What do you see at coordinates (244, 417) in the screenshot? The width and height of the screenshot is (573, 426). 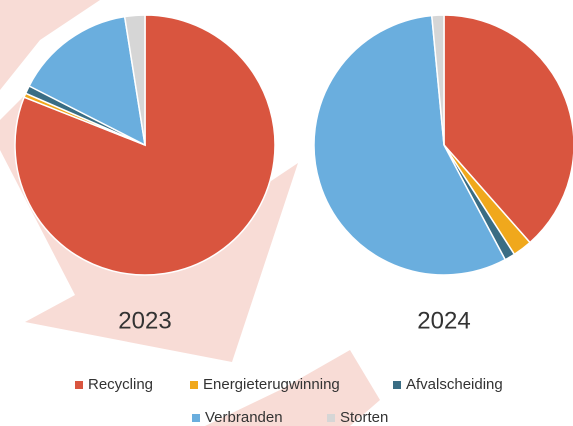 I see `legend-label: Verbranden` at bounding box center [244, 417].